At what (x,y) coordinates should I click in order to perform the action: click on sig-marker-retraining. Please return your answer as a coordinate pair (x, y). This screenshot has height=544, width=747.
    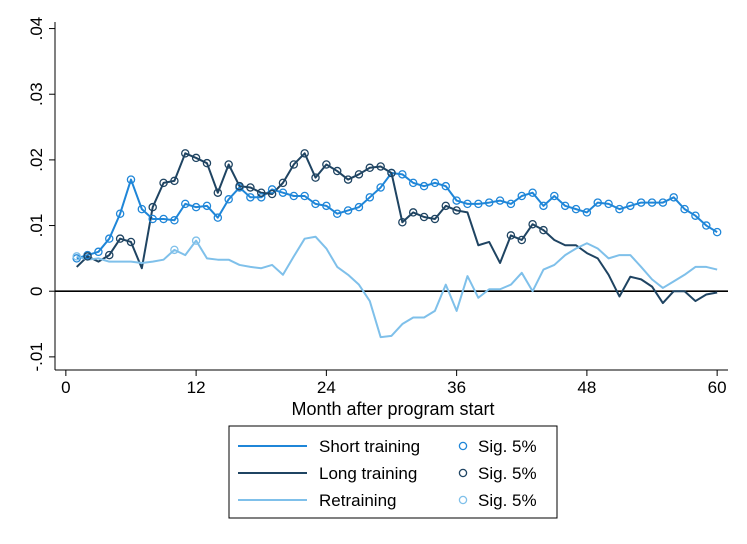
    Looking at the image, I should click on (174, 250).